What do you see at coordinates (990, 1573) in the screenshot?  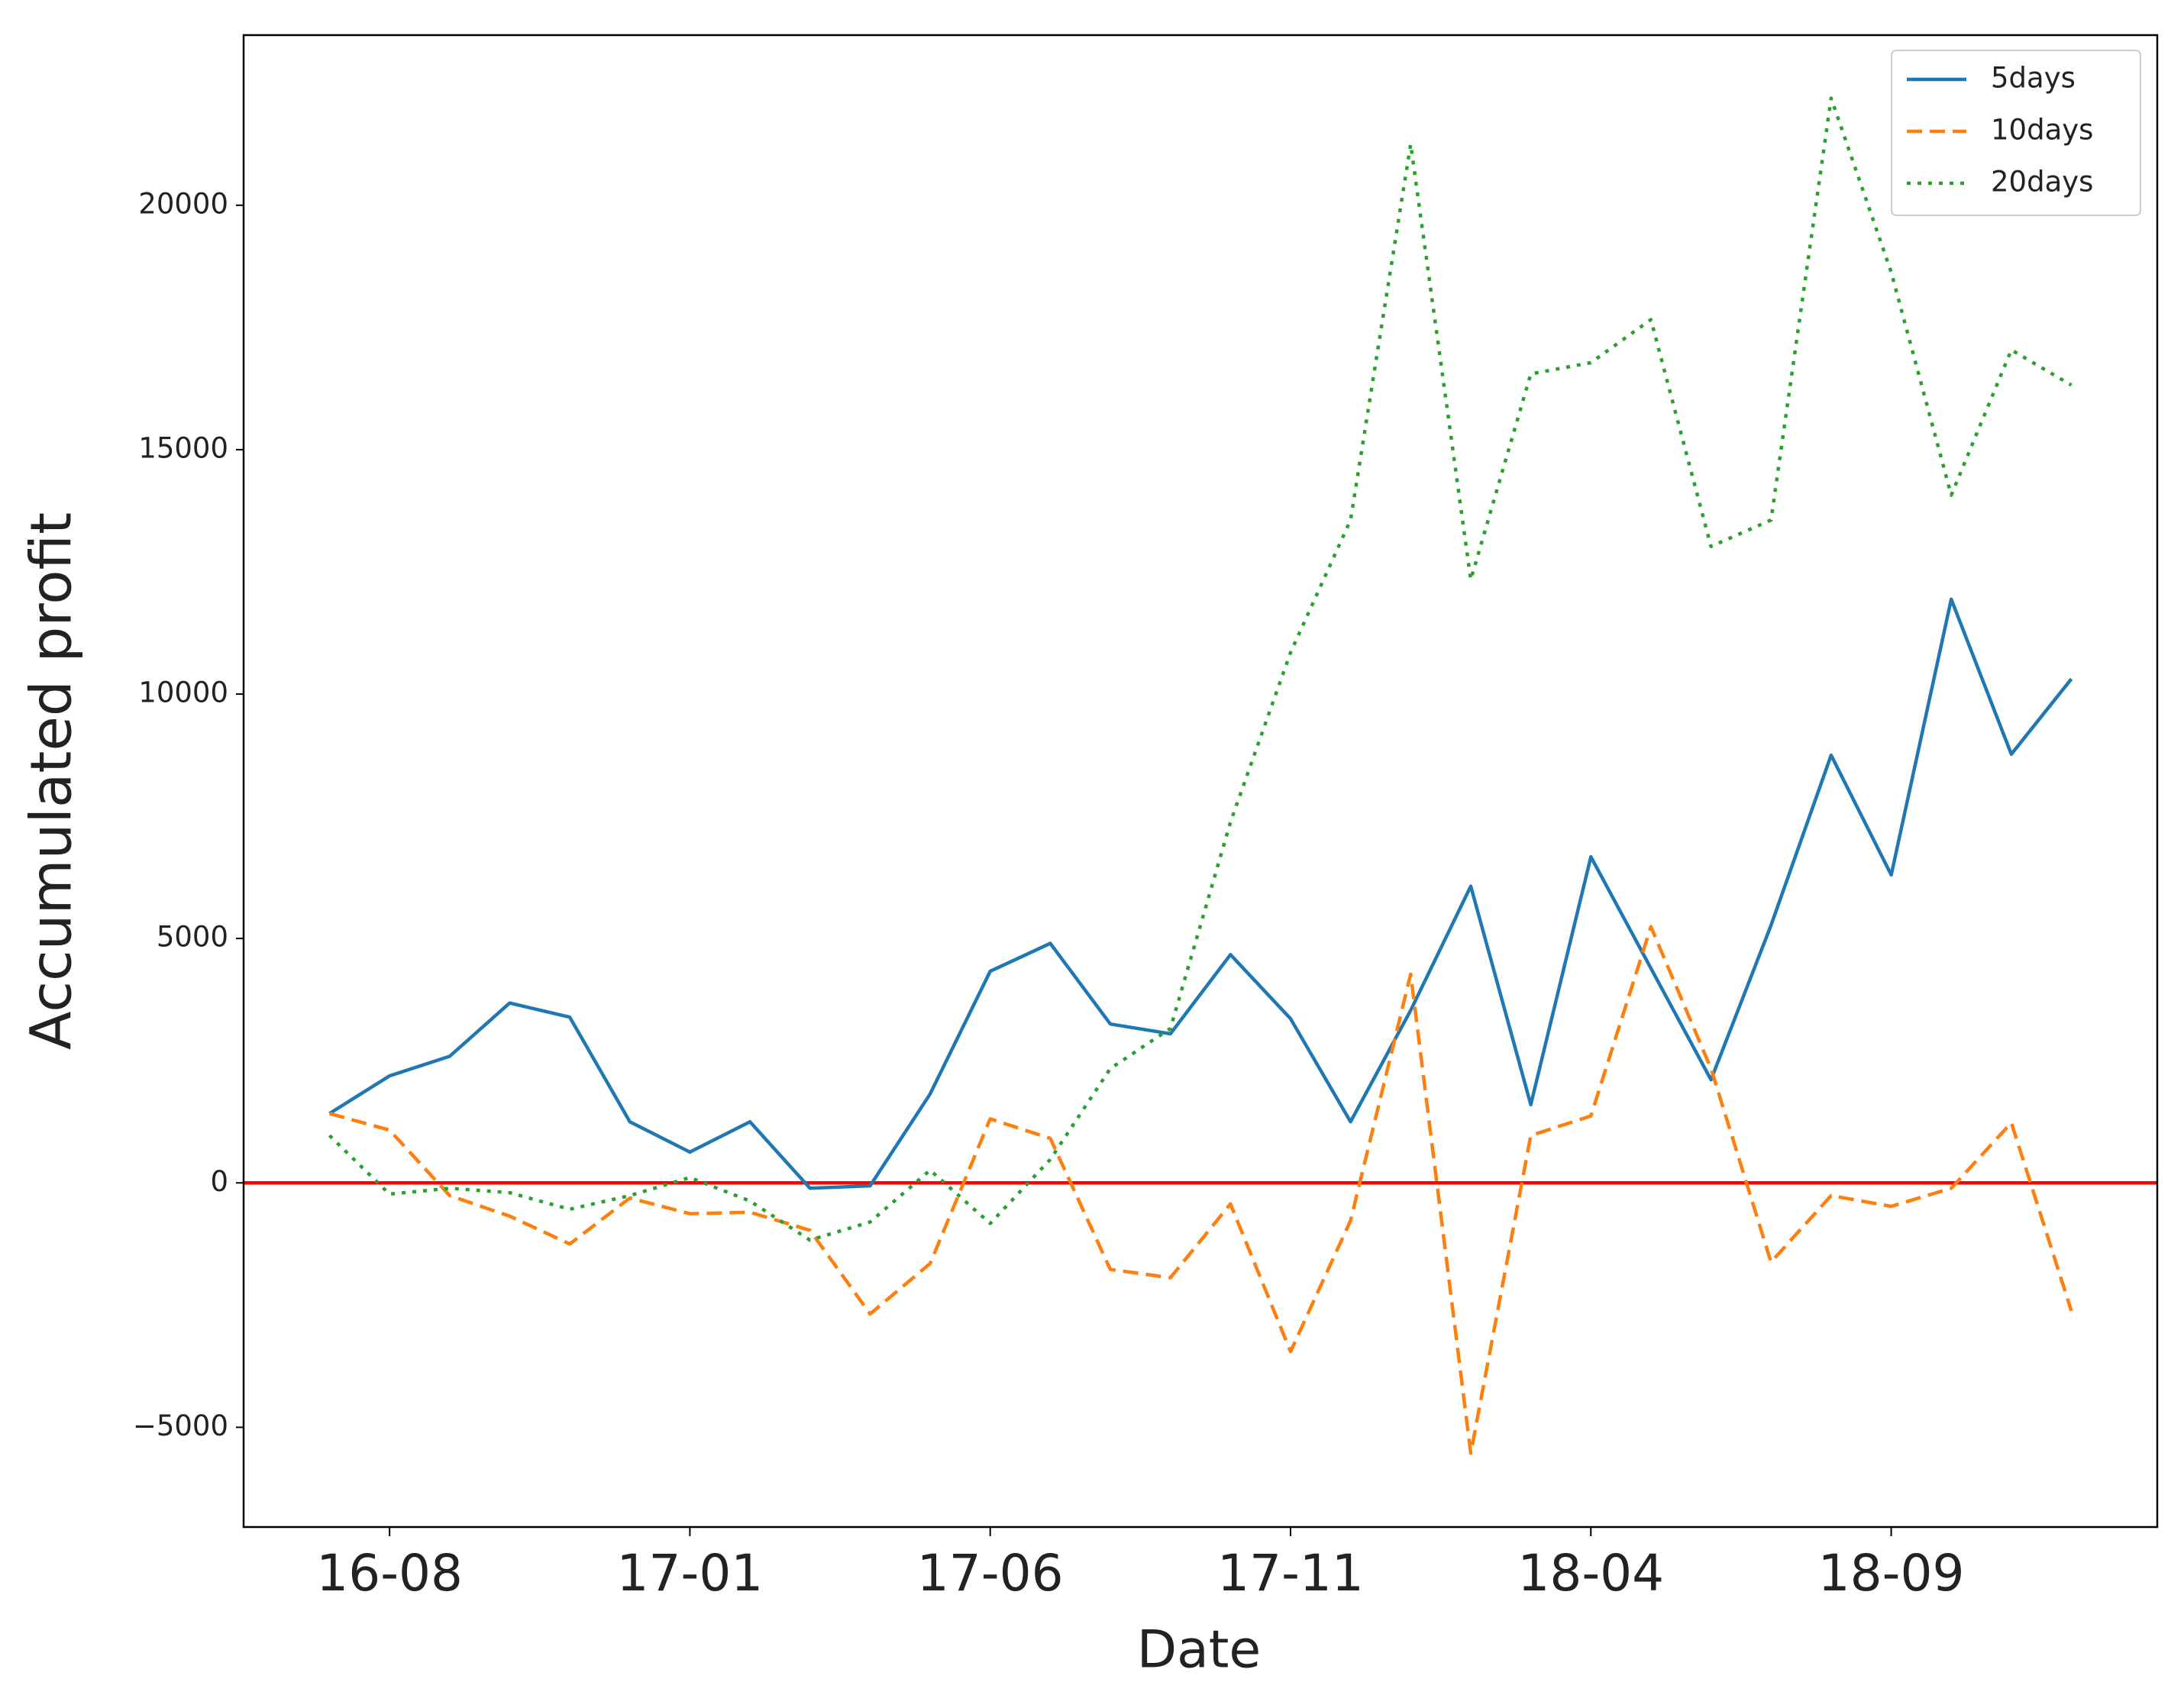 I see `x-tick-label: 17-06` at bounding box center [990, 1573].